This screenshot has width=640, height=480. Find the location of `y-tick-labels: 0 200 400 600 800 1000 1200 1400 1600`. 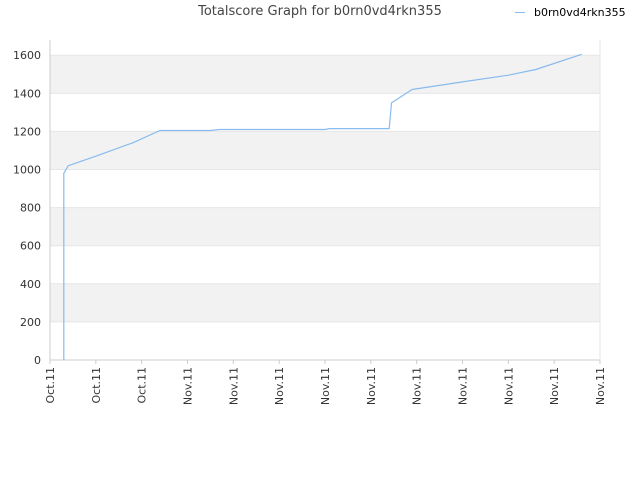

y-tick-labels: 0 200 400 600 800 1000 1200 1400 1600 is located at coordinates (27, 208).